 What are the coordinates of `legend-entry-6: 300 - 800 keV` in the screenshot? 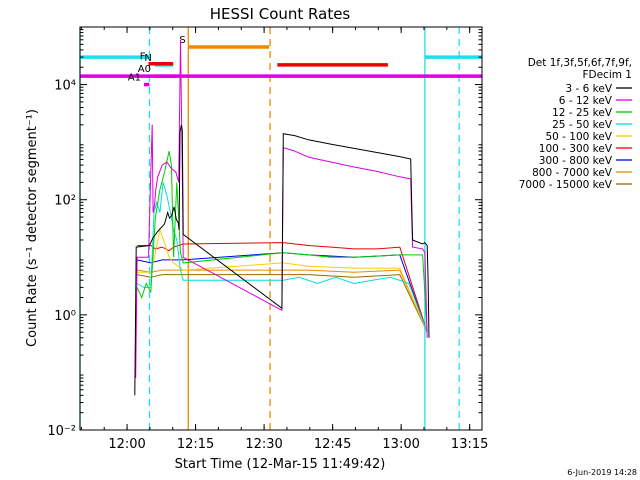 It's located at (576, 161).